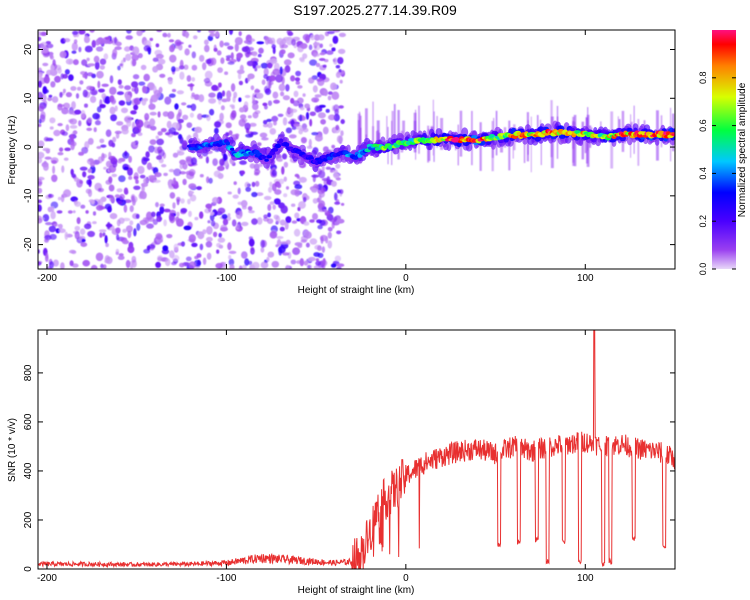  What do you see at coordinates (703, 173) in the screenshot?
I see `colorbar-tick-label: 0.4` at bounding box center [703, 173].